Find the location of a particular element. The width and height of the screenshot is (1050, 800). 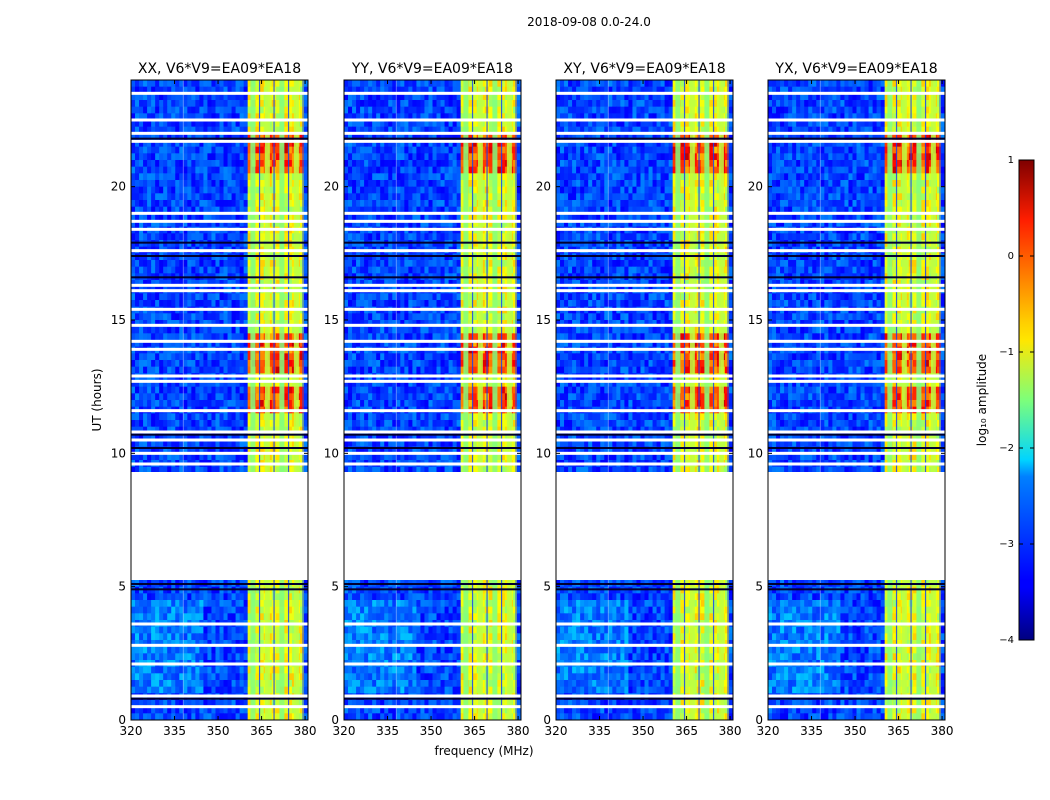

colorbar-tick-label: −1 is located at coordinates (1006, 352).